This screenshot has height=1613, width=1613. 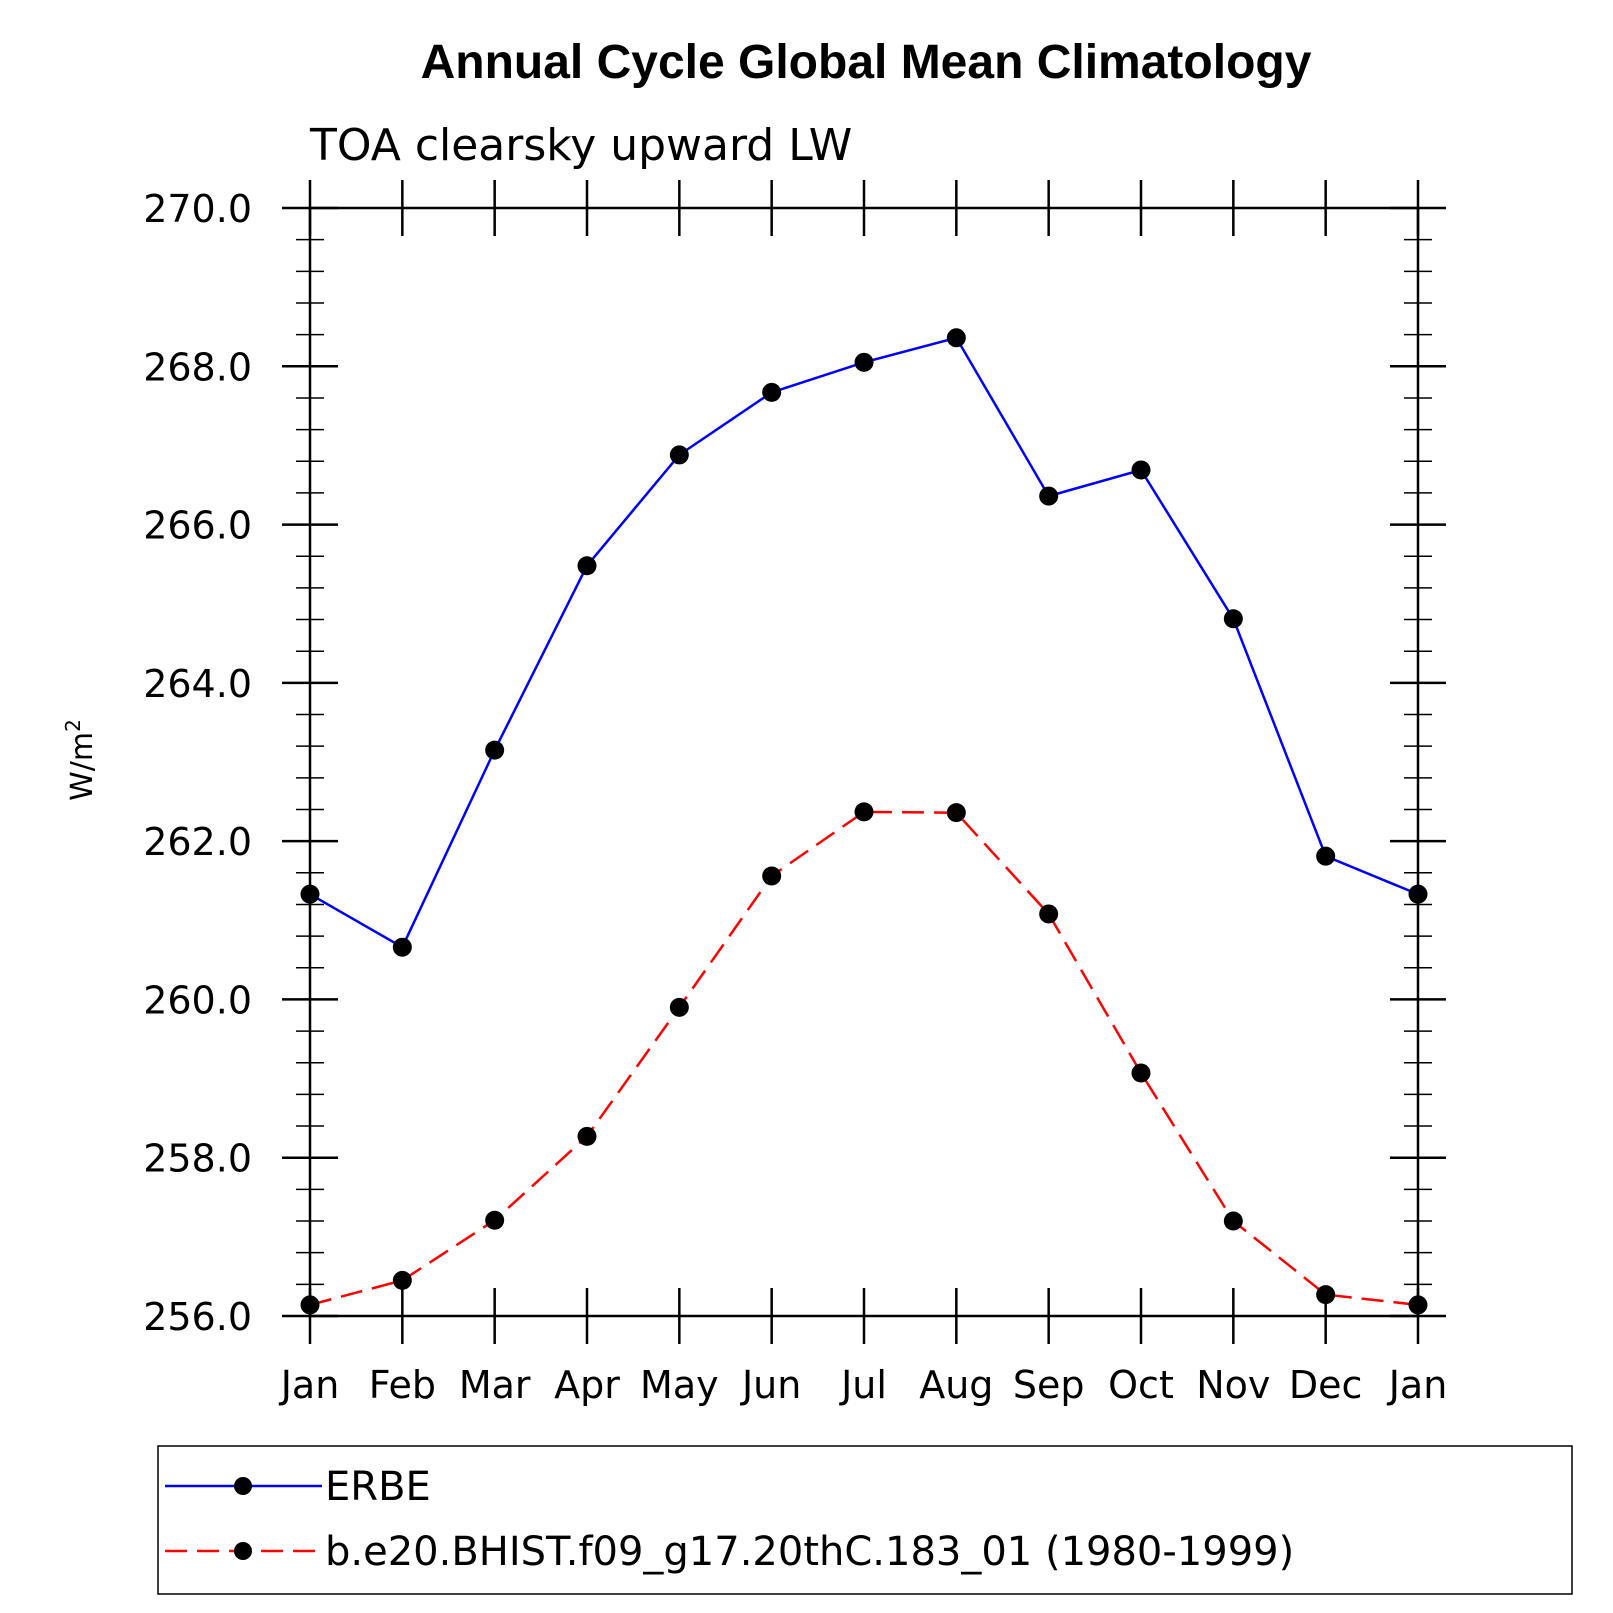 What do you see at coordinates (1326, 1385) in the screenshot?
I see `x-tick-label: Dec` at bounding box center [1326, 1385].